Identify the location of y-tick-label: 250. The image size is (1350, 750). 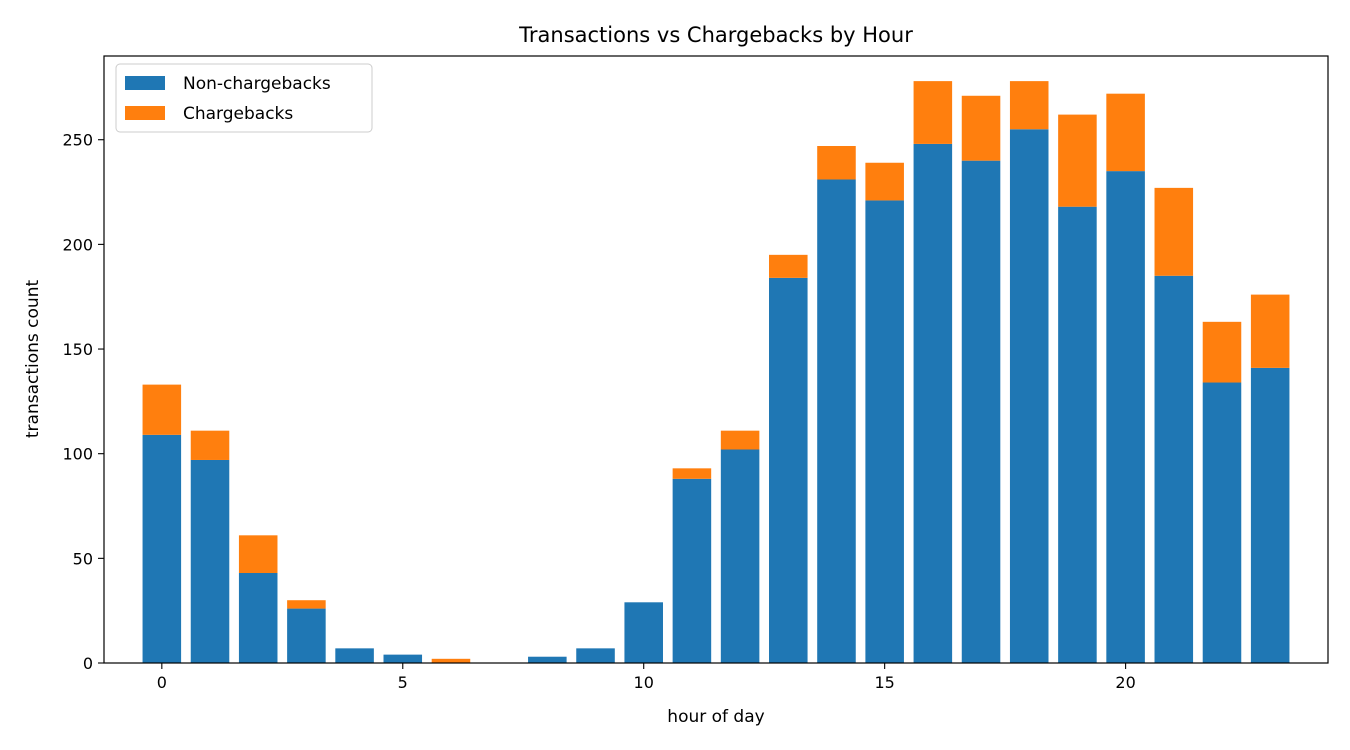
(77, 140).